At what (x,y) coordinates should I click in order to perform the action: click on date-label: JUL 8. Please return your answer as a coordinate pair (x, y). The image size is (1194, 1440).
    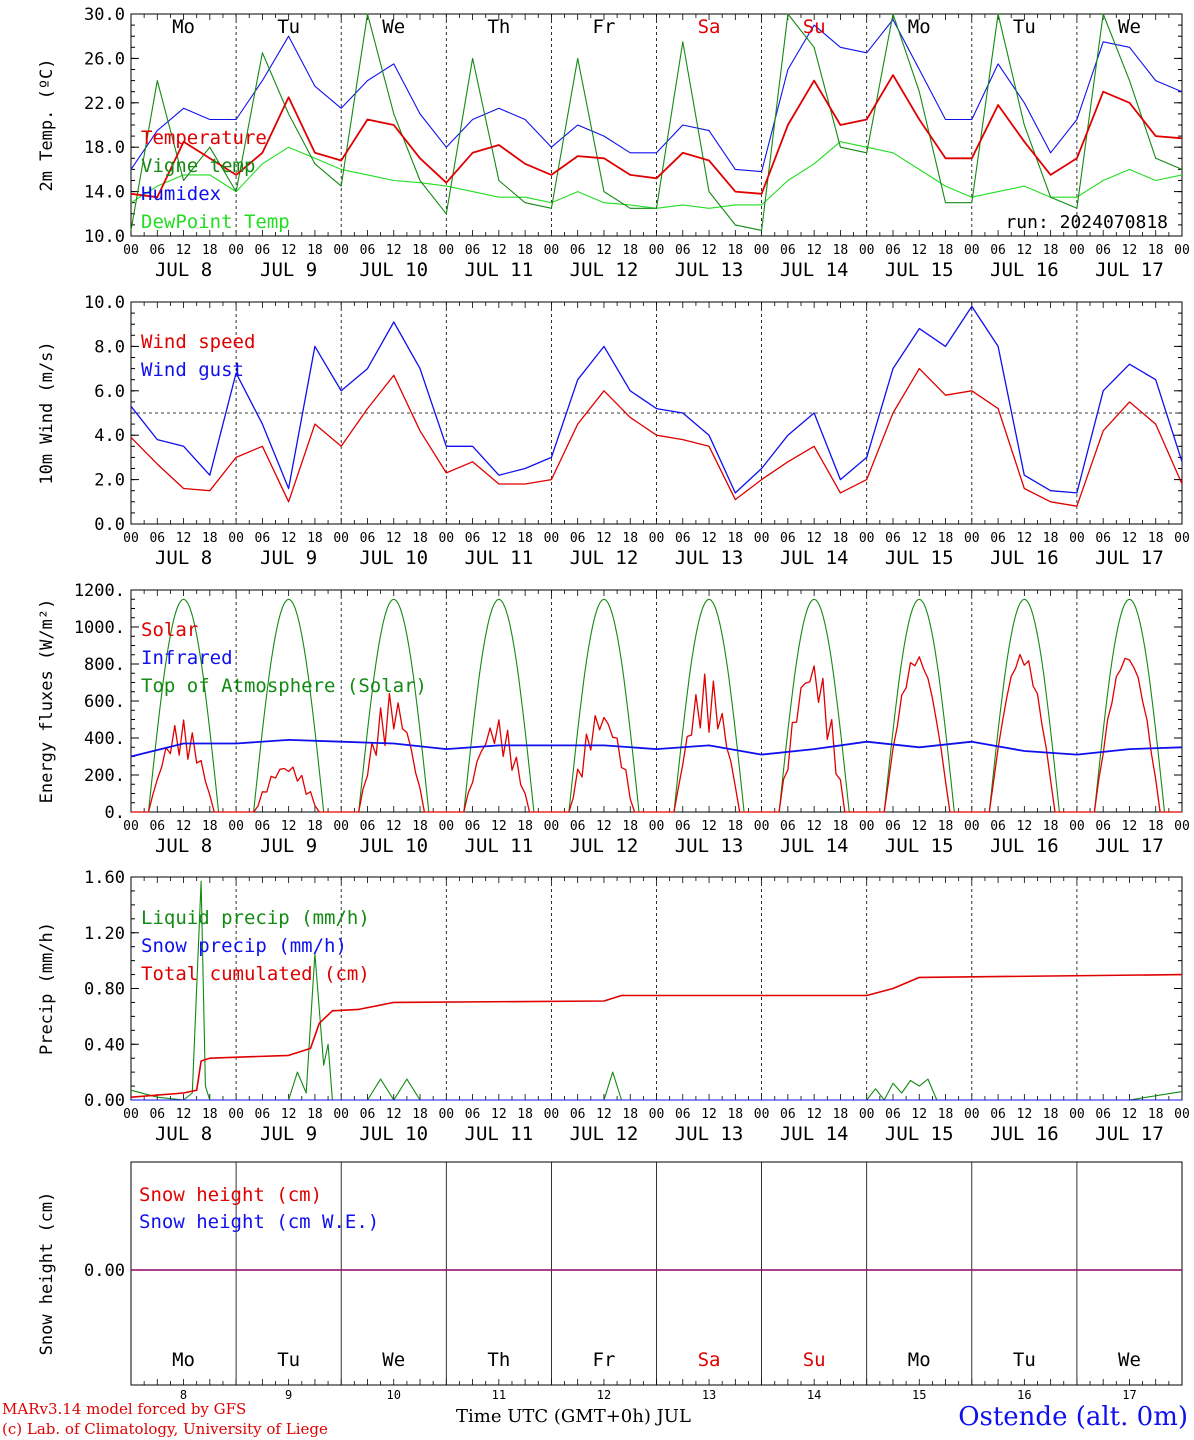
    Looking at the image, I should click on (183, 558).